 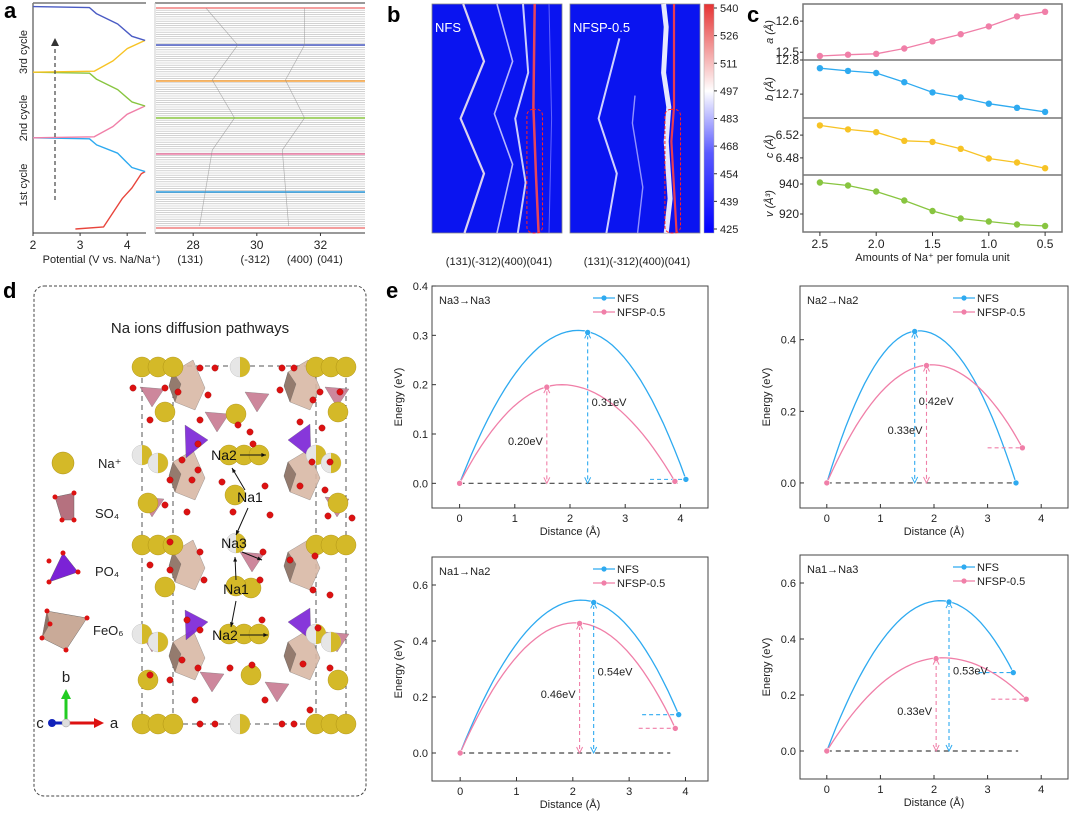 I want to click on contour-map-nfsp: NFSP-0.5 (131)(-312)(400)(041), so click(x=635, y=135).